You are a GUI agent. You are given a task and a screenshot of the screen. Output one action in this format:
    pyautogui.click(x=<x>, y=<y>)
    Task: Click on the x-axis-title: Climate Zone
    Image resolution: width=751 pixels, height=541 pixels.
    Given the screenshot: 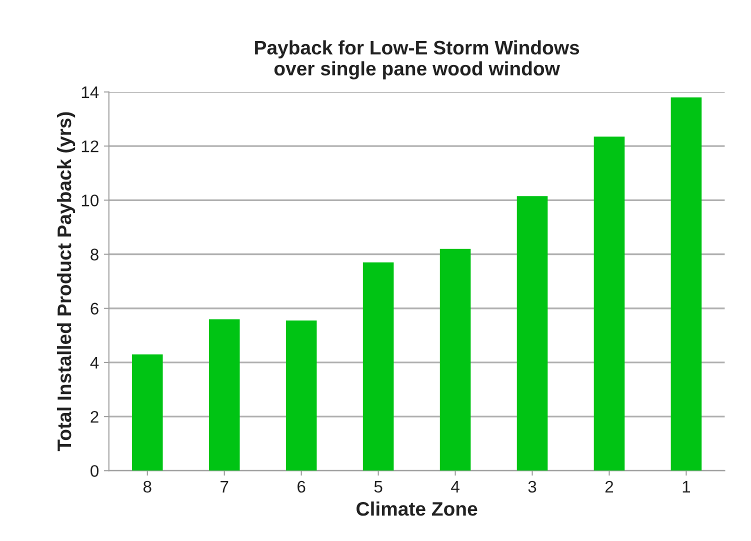 What is the action you would take?
    pyautogui.click(x=417, y=508)
    